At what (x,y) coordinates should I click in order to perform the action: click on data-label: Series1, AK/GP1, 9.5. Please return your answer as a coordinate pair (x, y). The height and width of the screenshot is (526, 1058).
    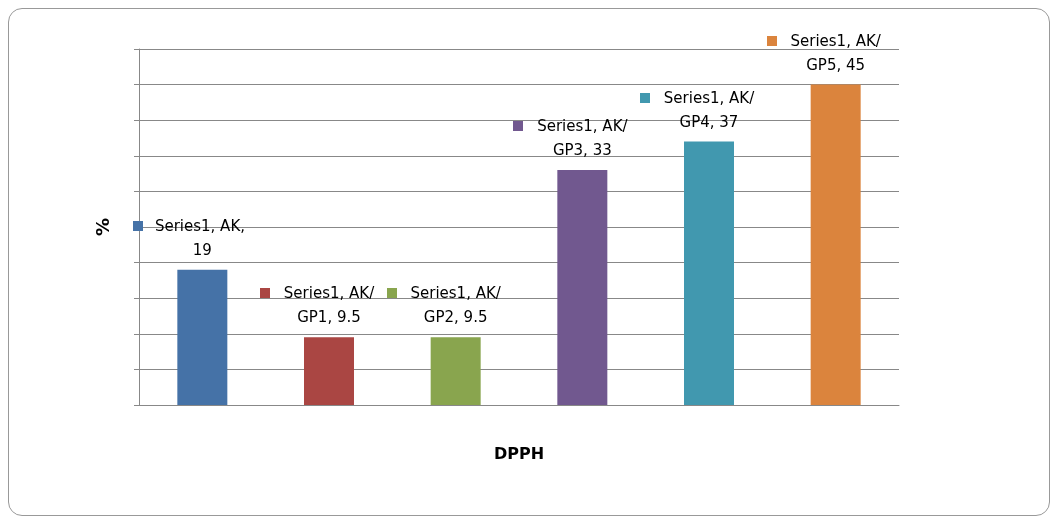
    Looking at the image, I should click on (329, 305).